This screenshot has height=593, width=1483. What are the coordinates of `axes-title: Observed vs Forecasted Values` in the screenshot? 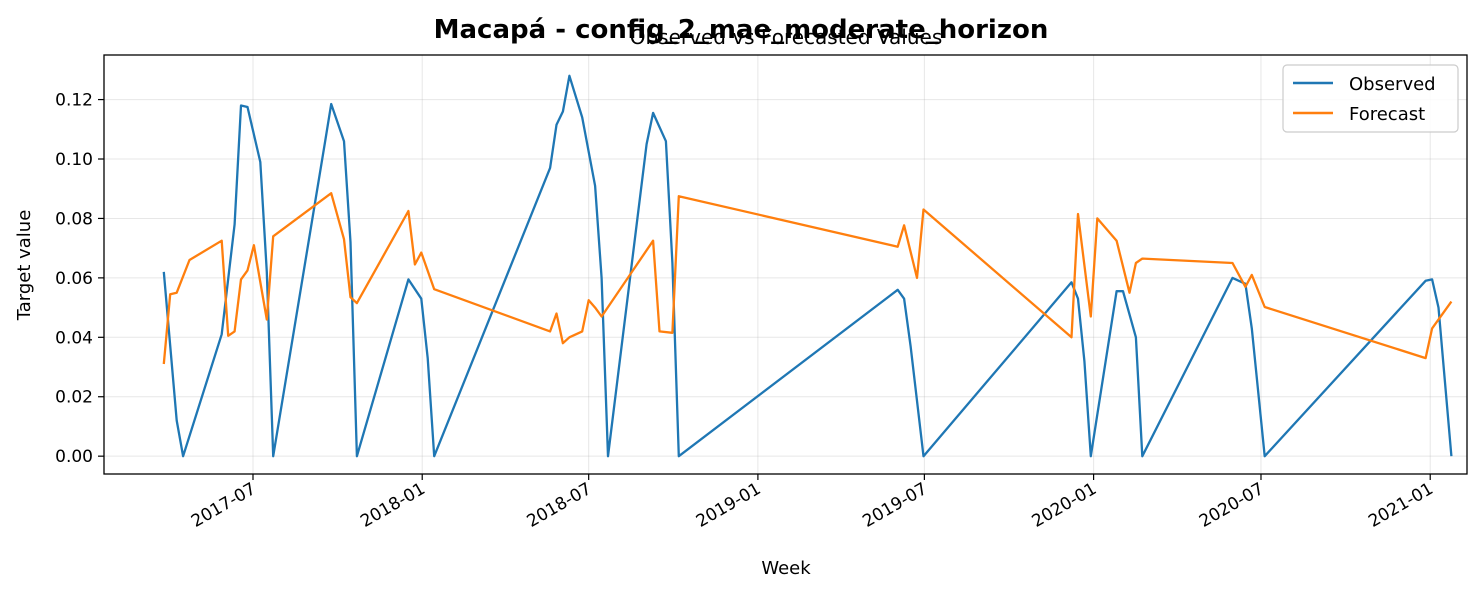 It's located at (786, 37).